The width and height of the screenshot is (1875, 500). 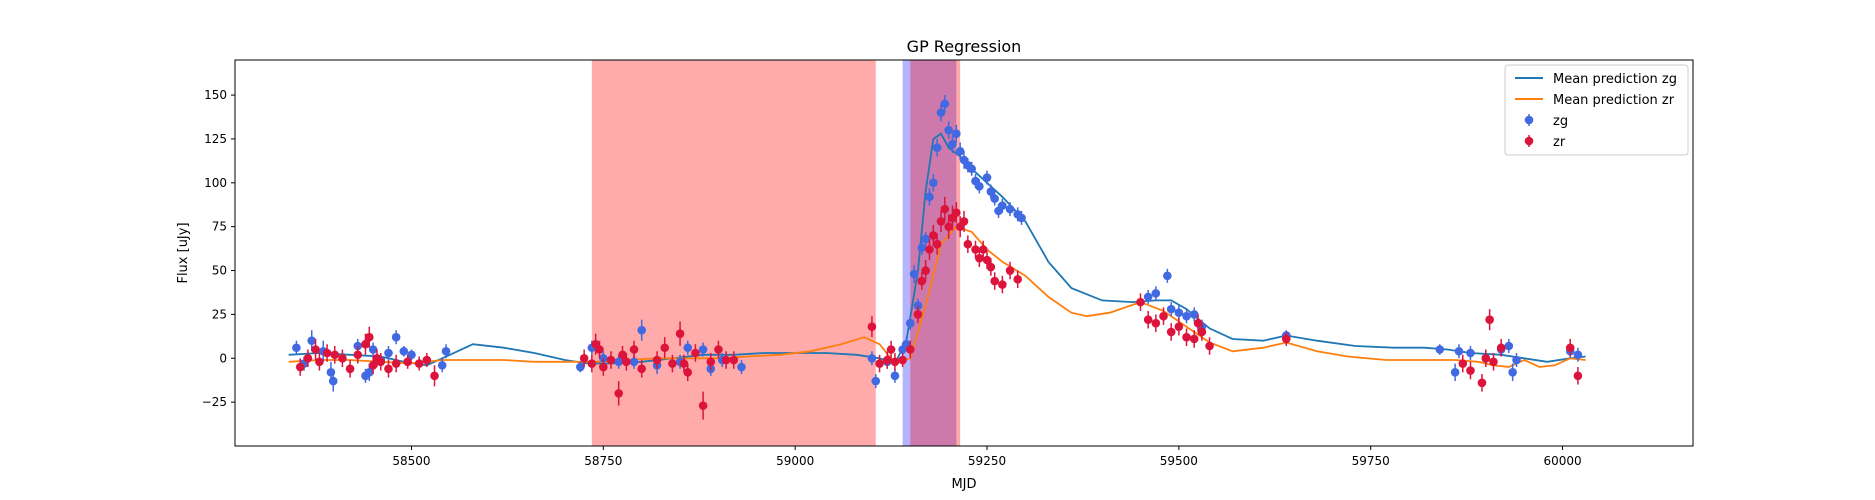 I want to click on y-tick-label: 75, so click(x=219, y=227).